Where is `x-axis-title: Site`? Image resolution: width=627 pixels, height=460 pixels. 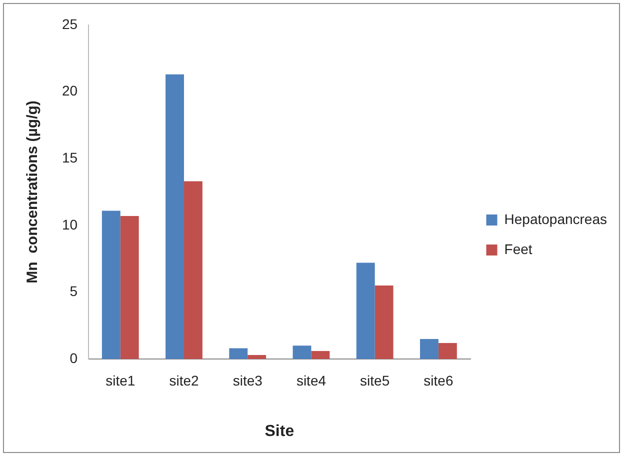 x-axis-title: Site is located at coordinates (279, 431).